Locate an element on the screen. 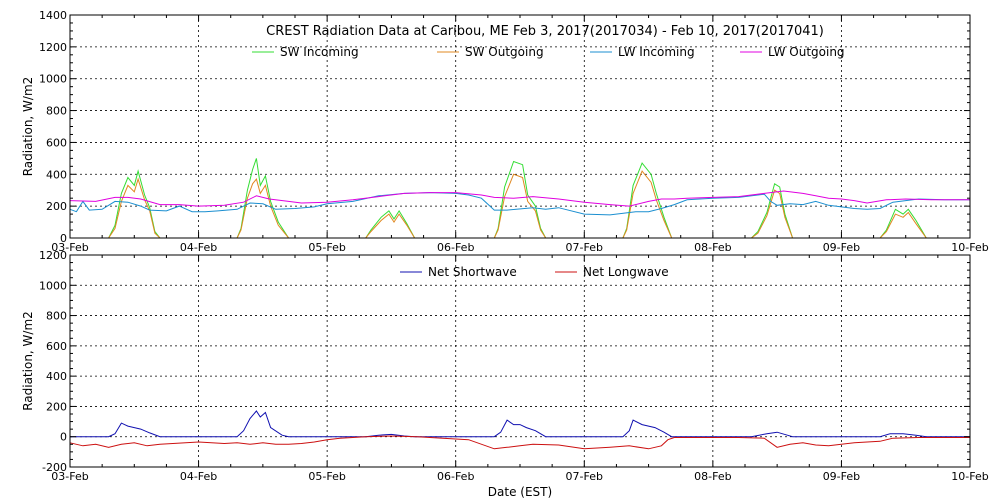  series-line-net-shortwave is located at coordinates (520, 424).